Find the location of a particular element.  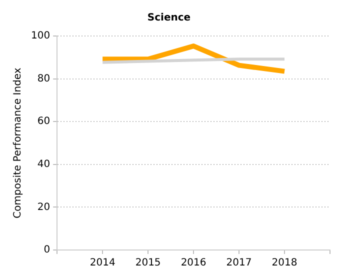

x-tick-label: 2014 is located at coordinates (103, 263).